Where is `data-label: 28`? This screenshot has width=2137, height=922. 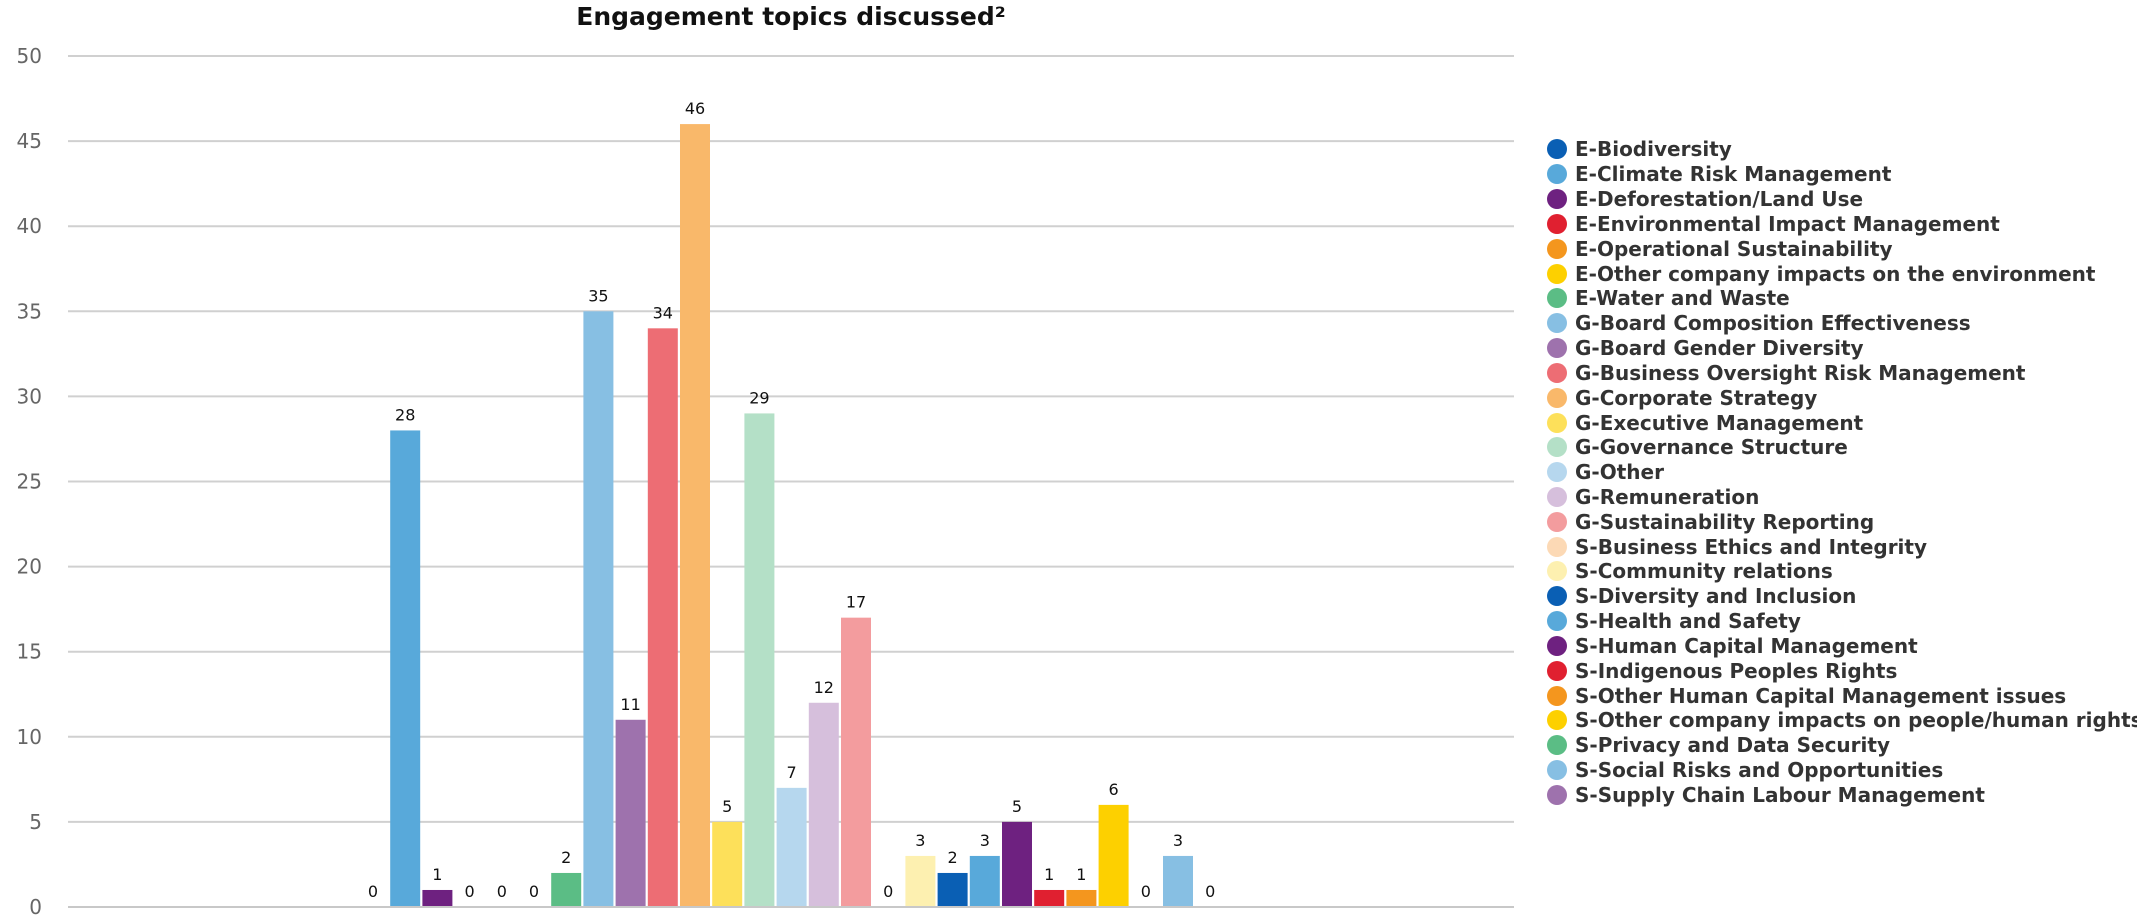 data-label: 28 is located at coordinates (405, 414).